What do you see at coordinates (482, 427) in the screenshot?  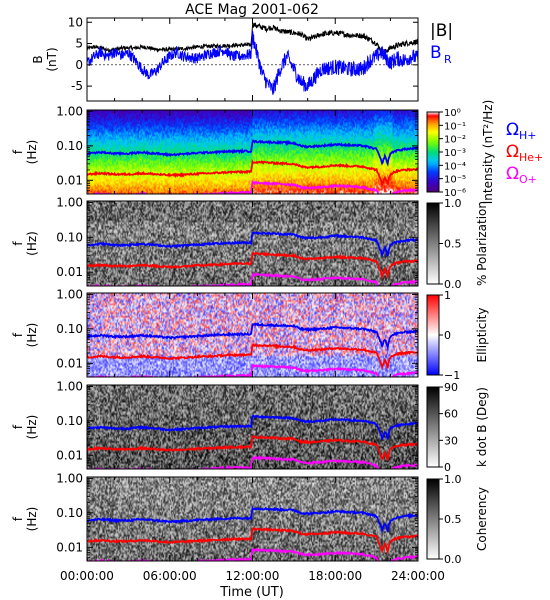 I see `colorbar-label: k dot B (Deg)` at bounding box center [482, 427].